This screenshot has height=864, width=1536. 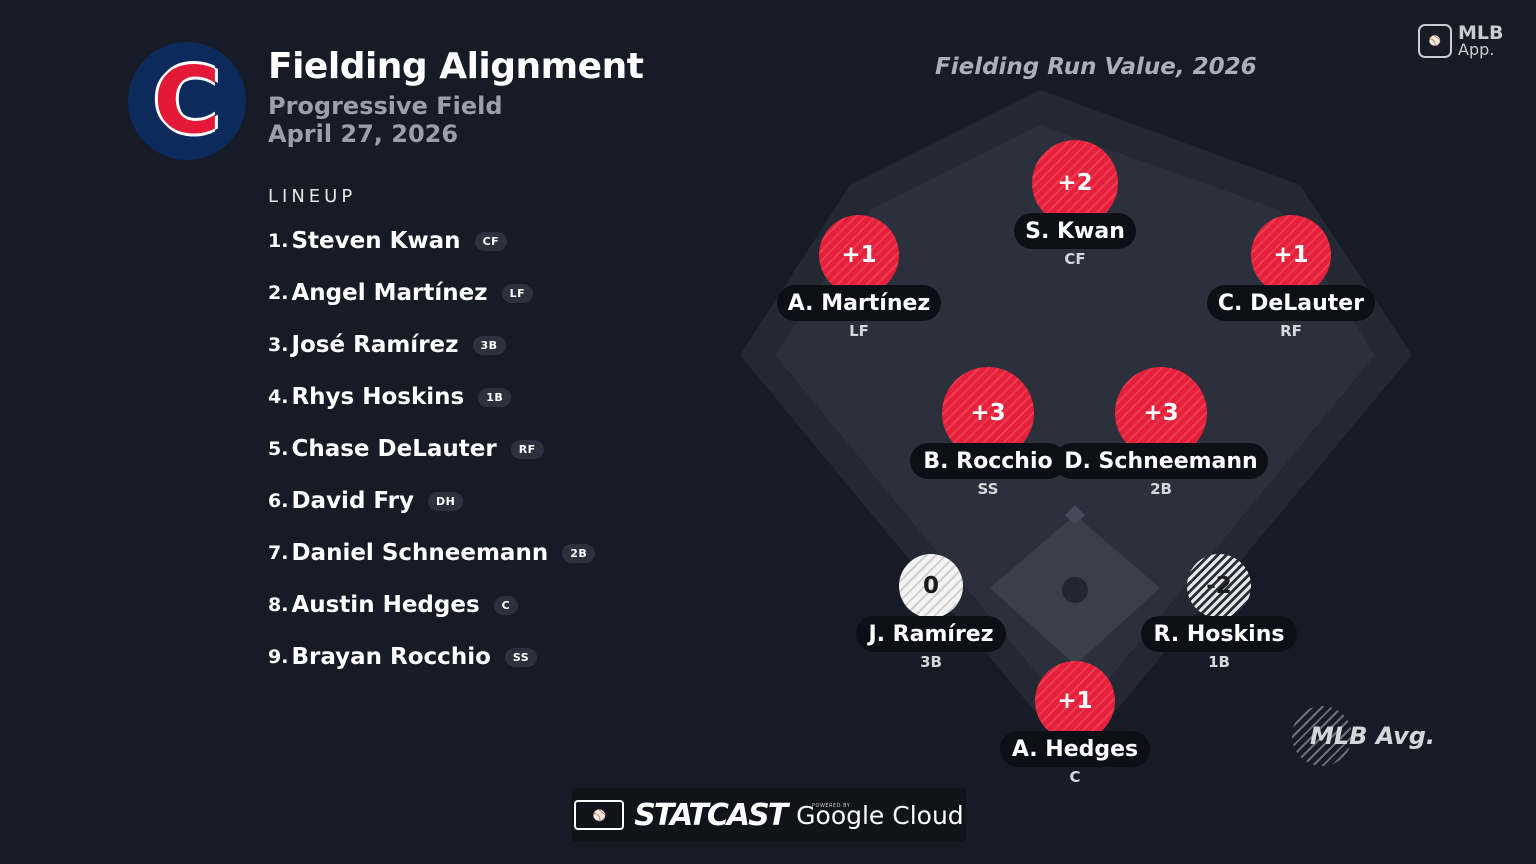 I want to click on frv-circle-c: +1, so click(x=1075, y=701).